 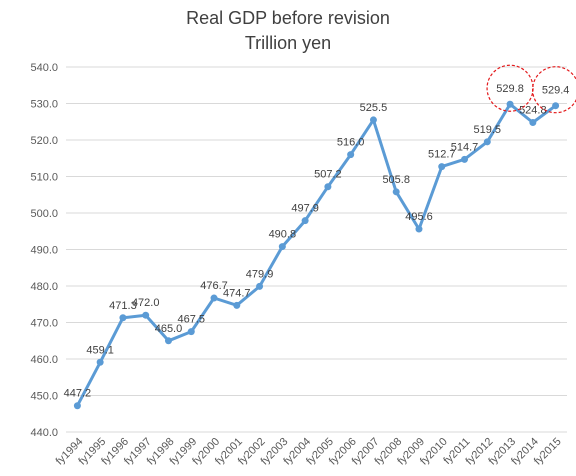 I want to click on y-tick-label: 510.0, so click(x=44, y=178).